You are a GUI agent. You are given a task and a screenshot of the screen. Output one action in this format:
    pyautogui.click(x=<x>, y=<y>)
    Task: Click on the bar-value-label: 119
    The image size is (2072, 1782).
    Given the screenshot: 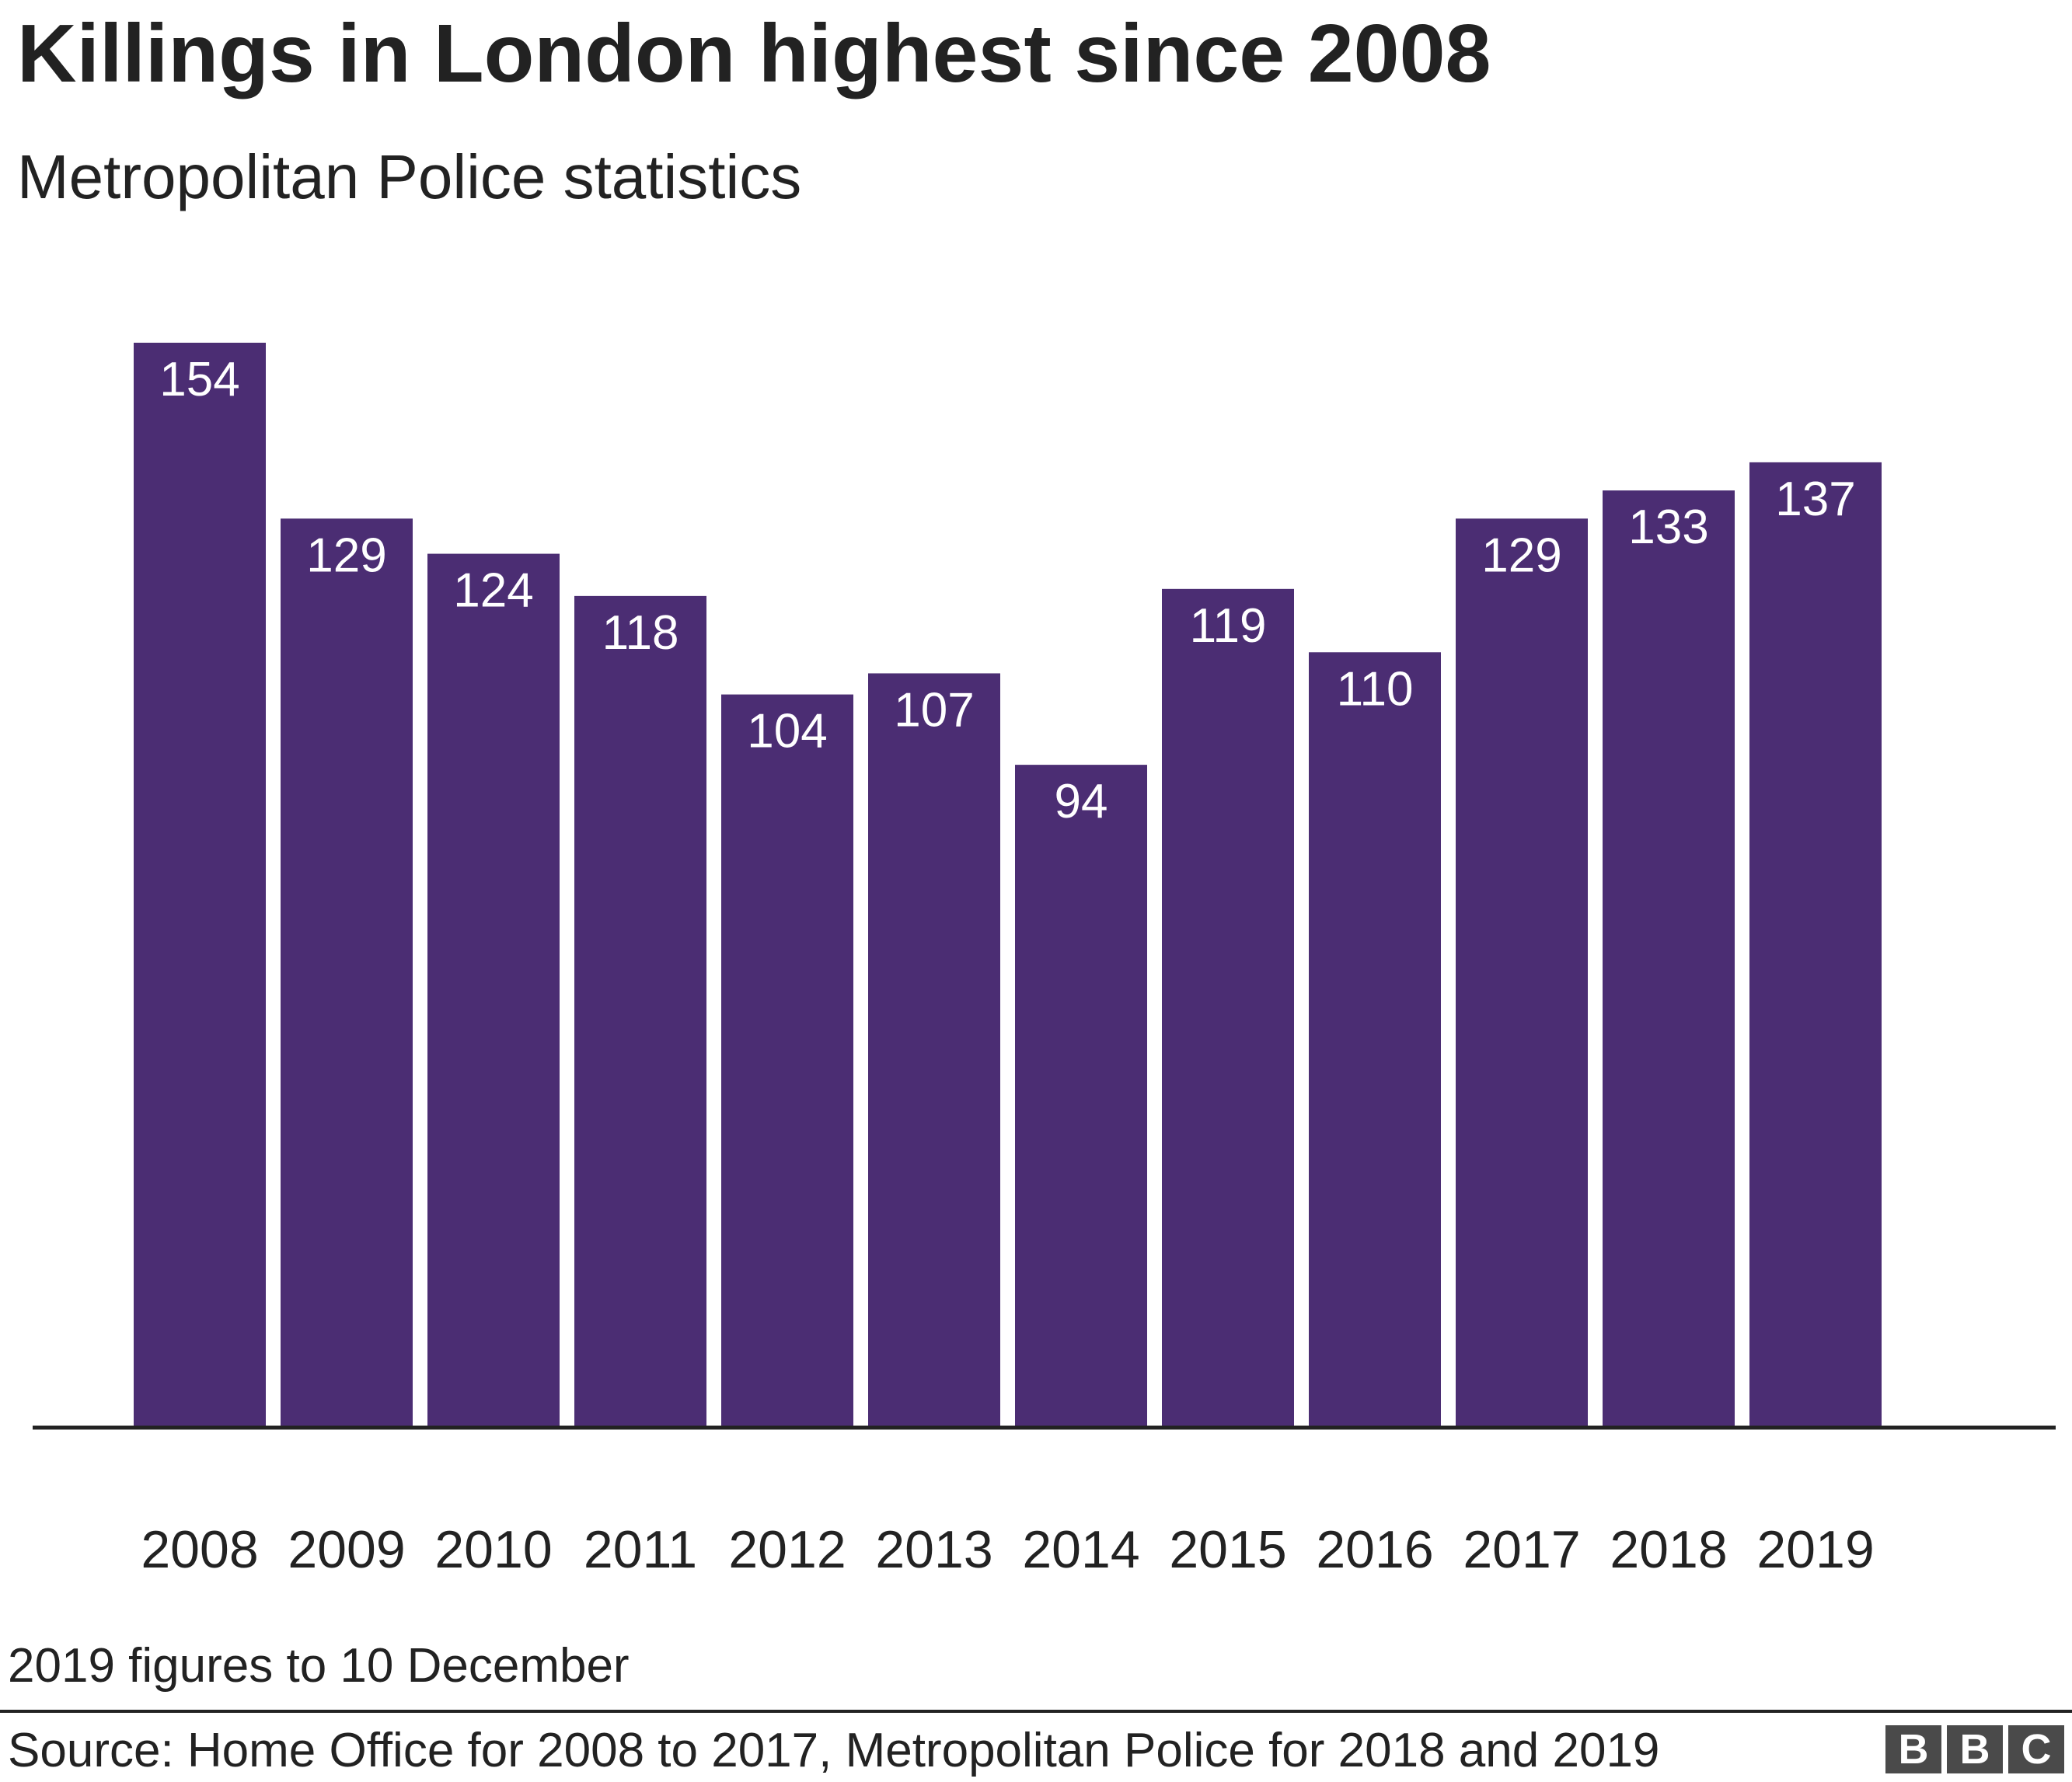 What is the action you would take?
    pyautogui.click(x=1228, y=626)
    